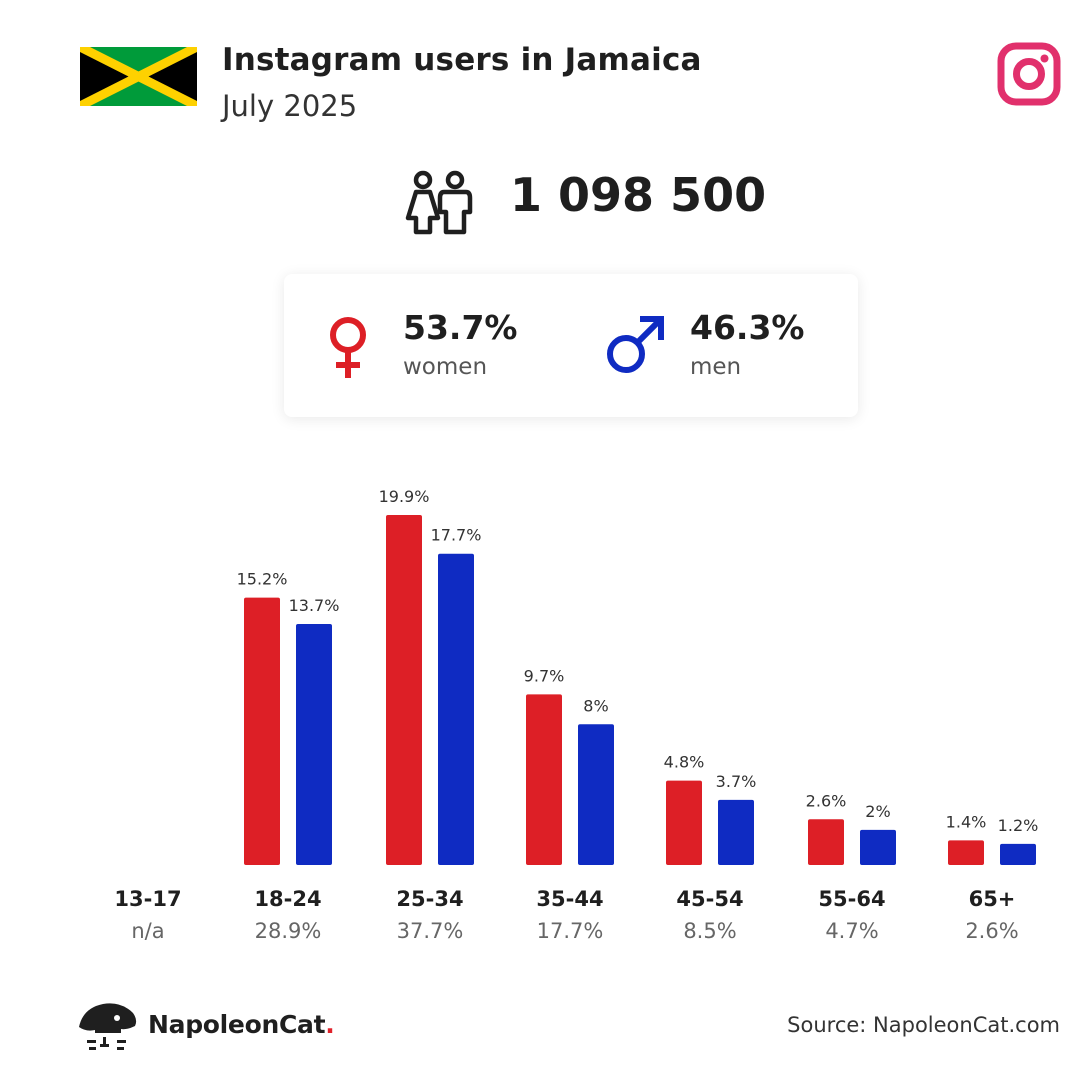 The height and width of the screenshot is (1080, 1080). What do you see at coordinates (138, 76) in the screenshot?
I see `jamaica-flag-icon` at bounding box center [138, 76].